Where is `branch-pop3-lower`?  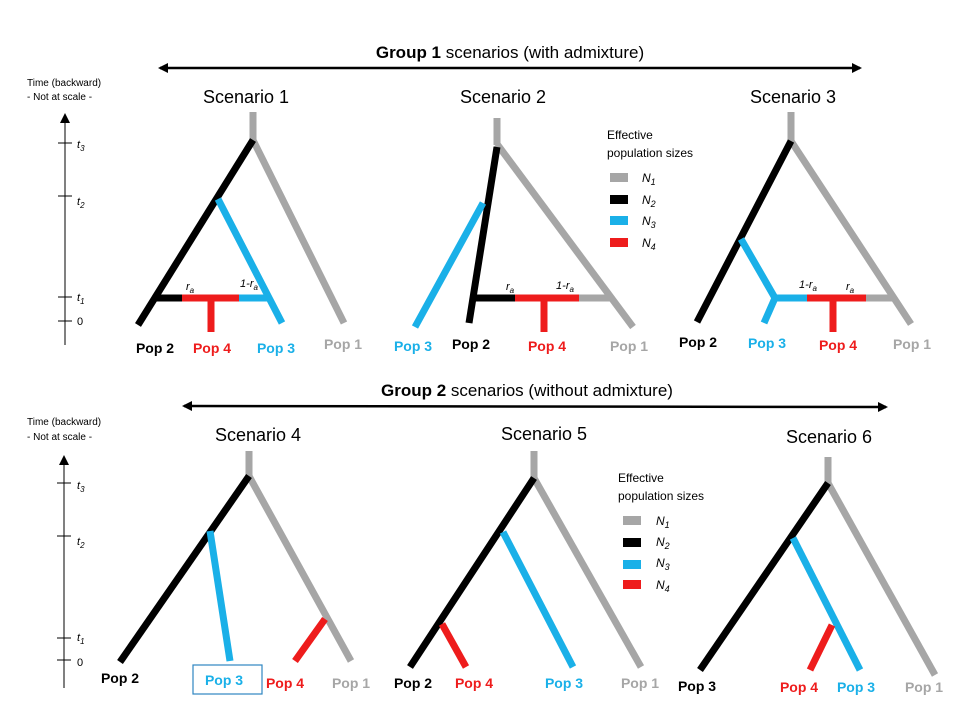
branch-pop3-lower is located at coordinates (769, 310).